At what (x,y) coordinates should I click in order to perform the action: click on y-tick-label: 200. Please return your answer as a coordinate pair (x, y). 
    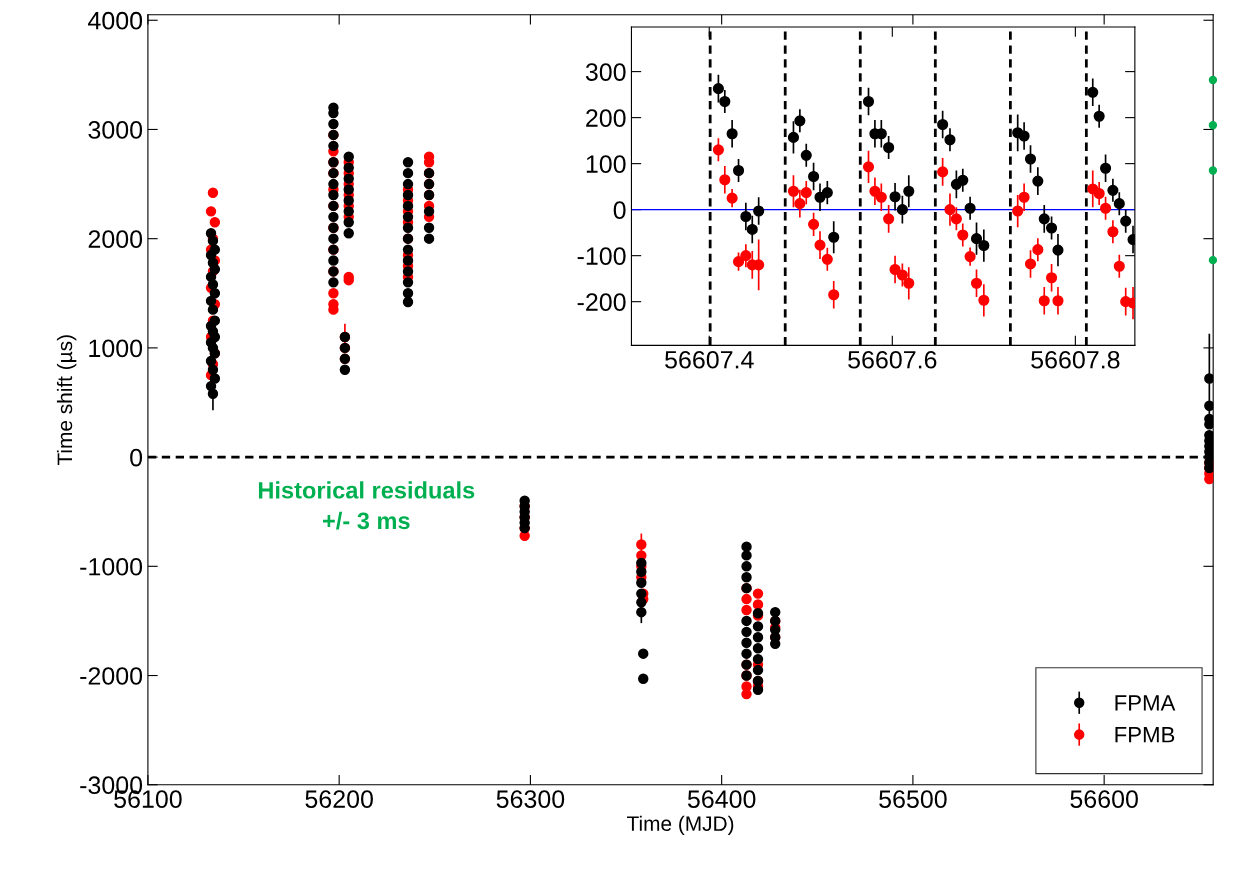
    Looking at the image, I should click on (606, 118).